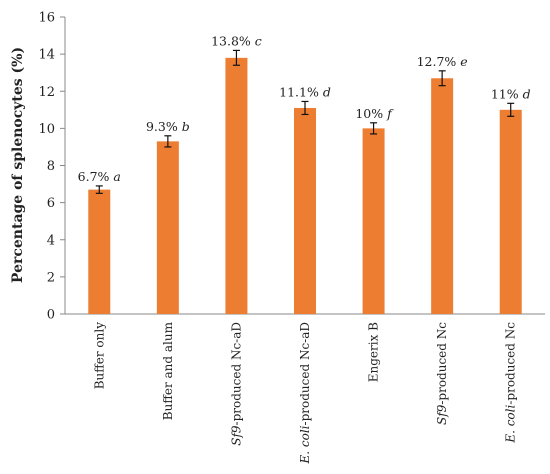 The width and height of the screenshot is (550, 474). I want to click on data-label-value: 13.8%, so click(231, 40).